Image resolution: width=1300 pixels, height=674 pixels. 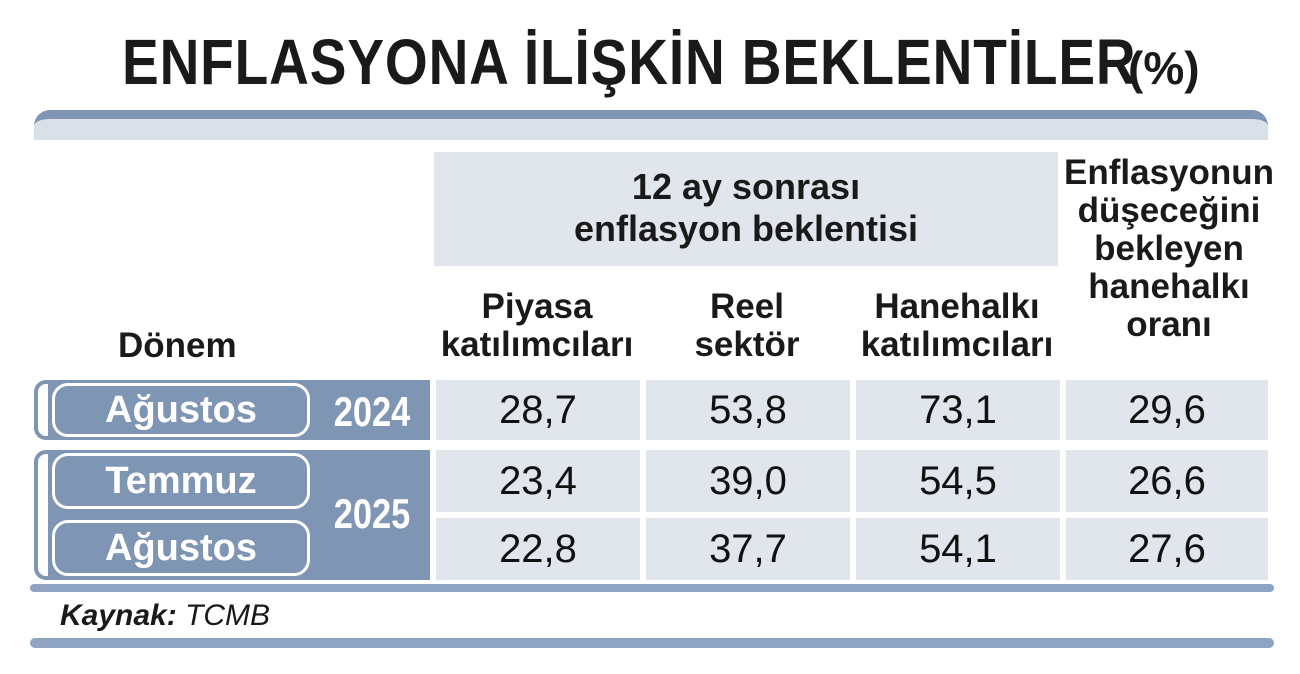 I want to click on footer-divider, so click(x=652, y=643).